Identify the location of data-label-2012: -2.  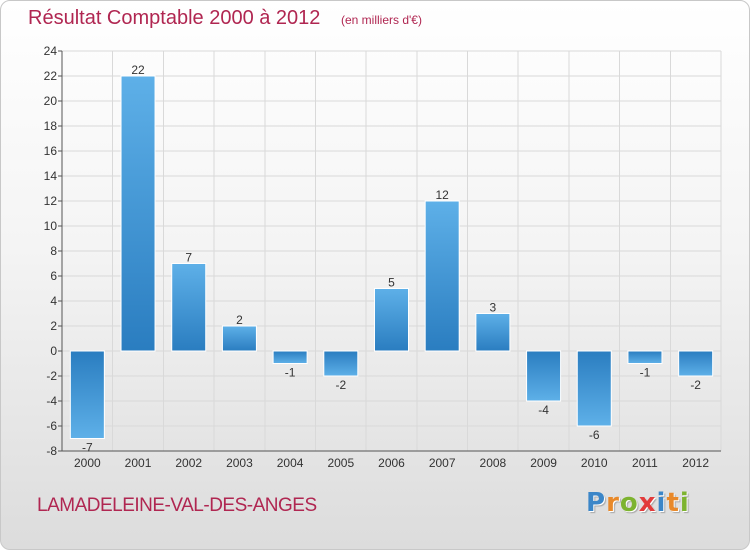
(695, 385).